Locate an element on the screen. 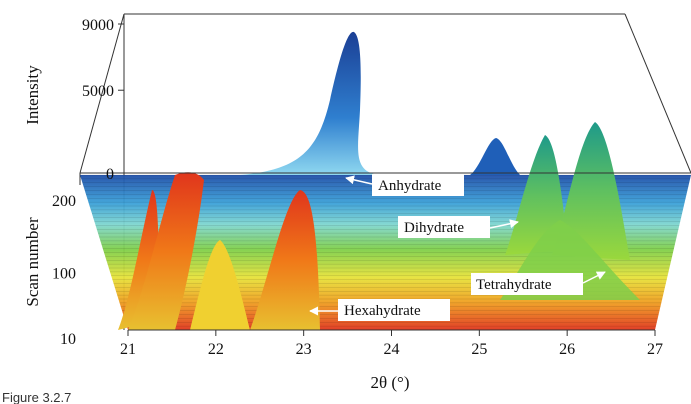  annotation-dihydrate: Dihydrate is located at coordinates (458, 227).